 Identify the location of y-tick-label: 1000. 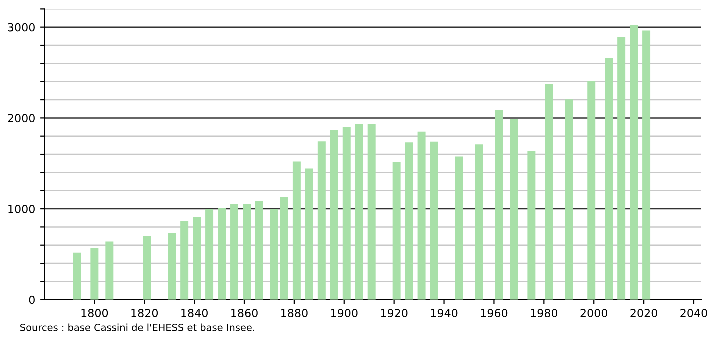
(21, 209).